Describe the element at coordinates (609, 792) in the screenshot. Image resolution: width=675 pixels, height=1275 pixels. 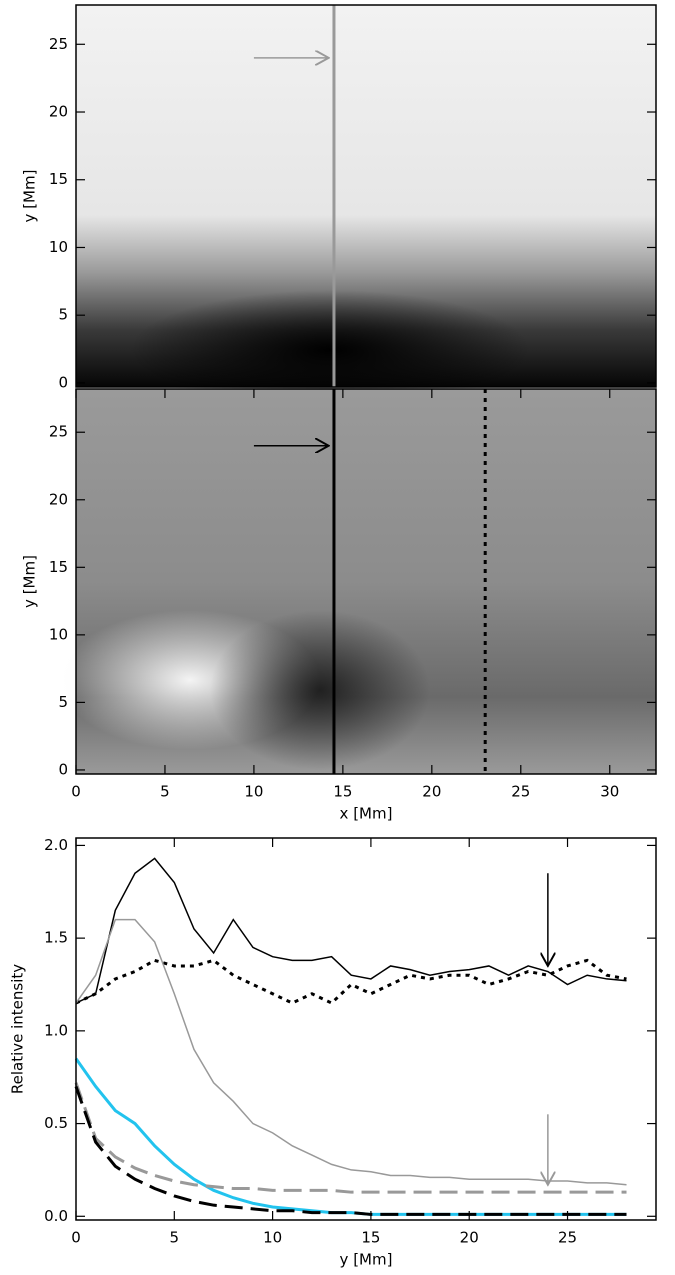
I see `x-tick-label: 30` at that location.